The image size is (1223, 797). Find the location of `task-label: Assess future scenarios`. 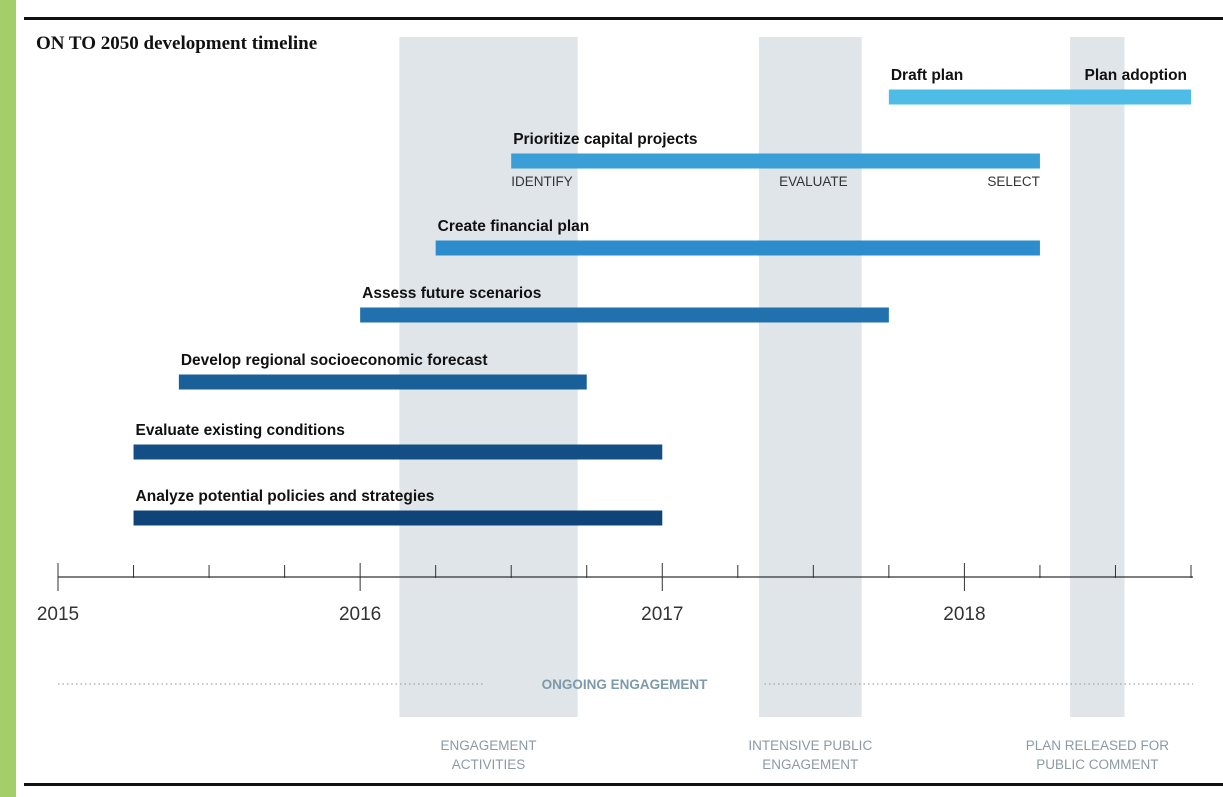

task-label: Assess future scenarios is located at coordinates (451, 293).